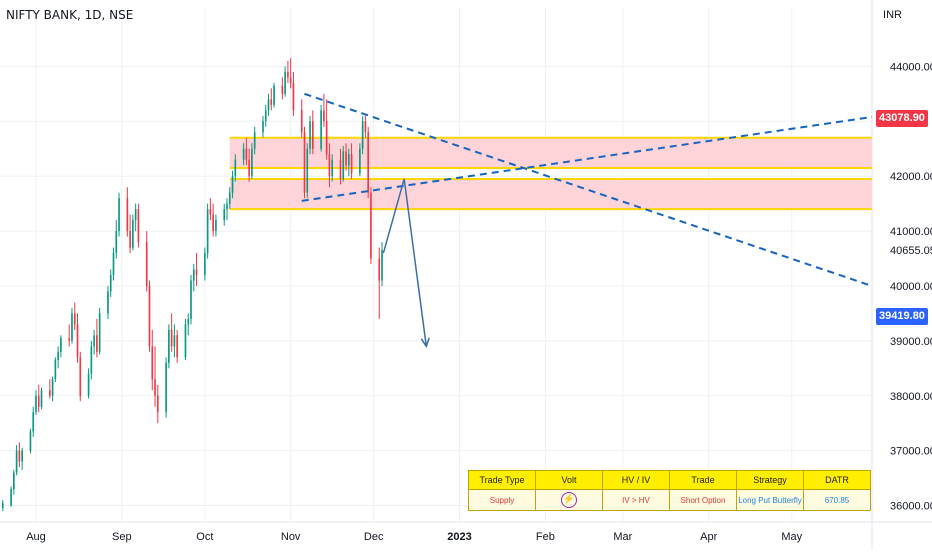  What do you see at coordinates (291, 537) in the screenshot?
I see `x-tick-label: Nov` at bounding box center [291, 537].